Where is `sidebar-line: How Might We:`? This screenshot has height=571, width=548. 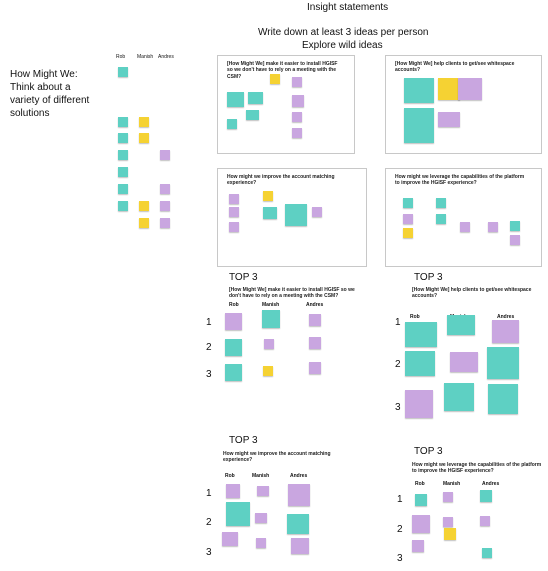
sidebar-line: How Might We: is located at coordinates (44, 74).